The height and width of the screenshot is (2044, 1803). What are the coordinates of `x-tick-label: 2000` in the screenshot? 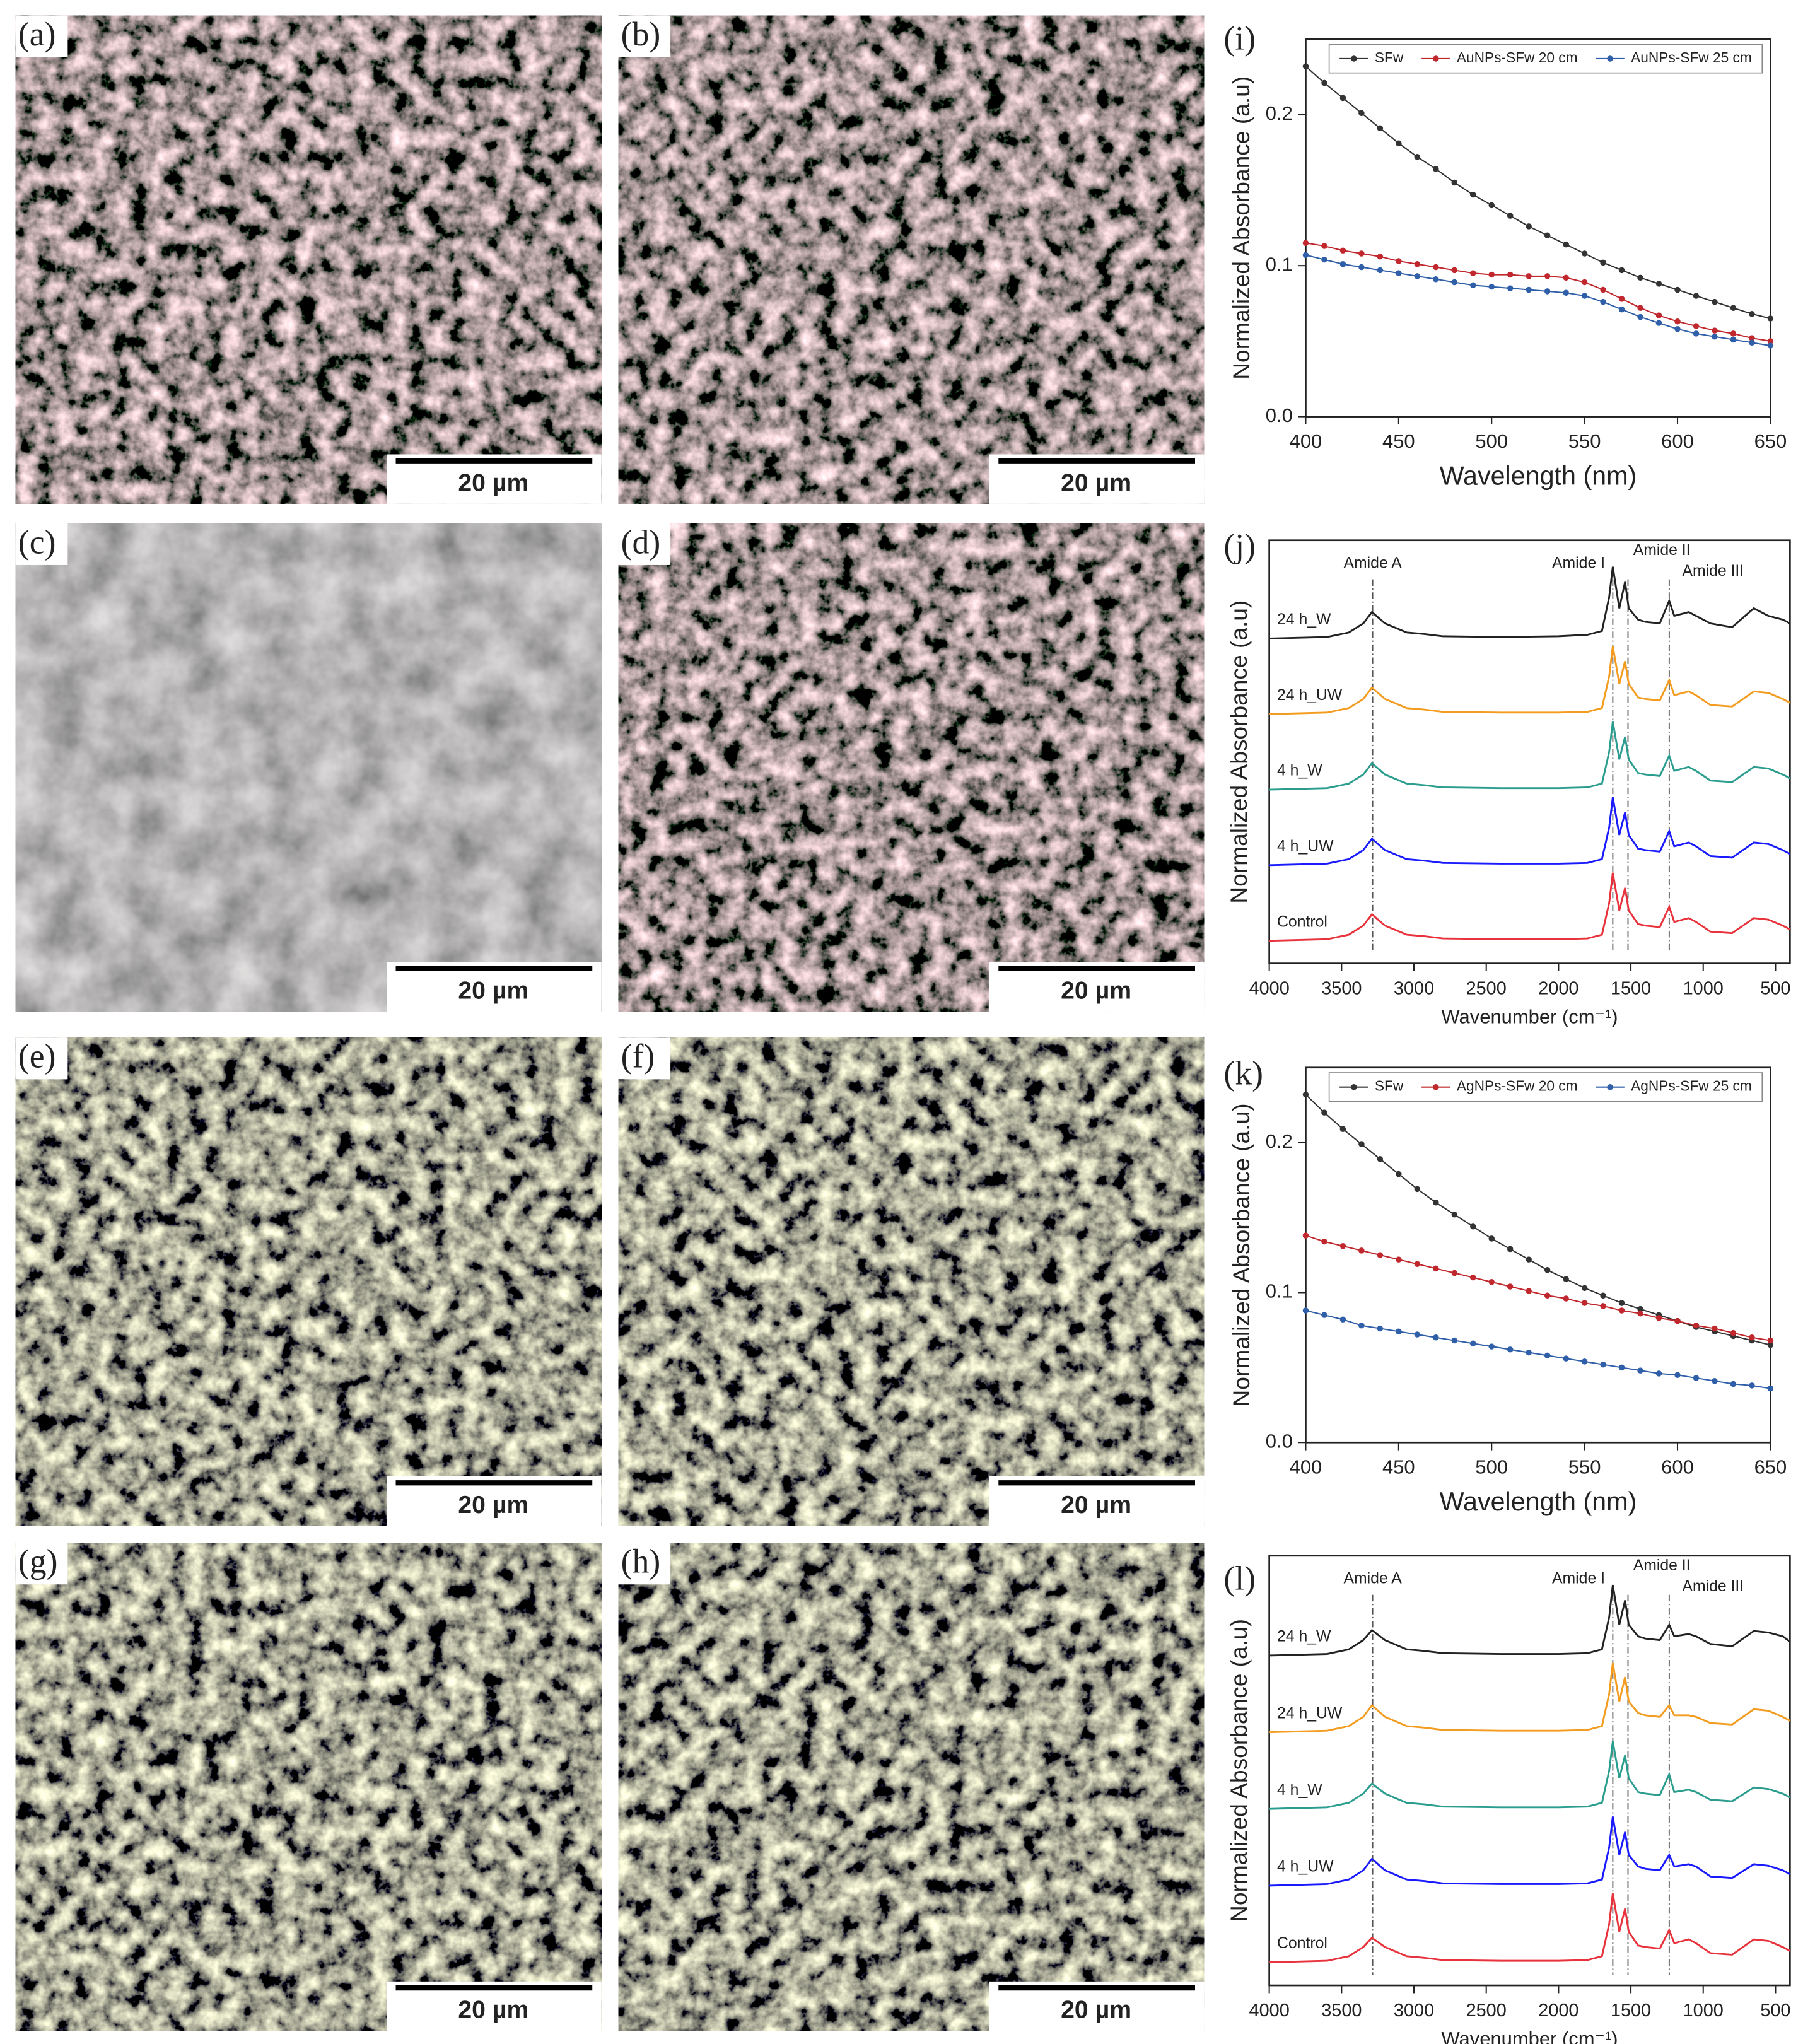 It's located at (1558, 989).